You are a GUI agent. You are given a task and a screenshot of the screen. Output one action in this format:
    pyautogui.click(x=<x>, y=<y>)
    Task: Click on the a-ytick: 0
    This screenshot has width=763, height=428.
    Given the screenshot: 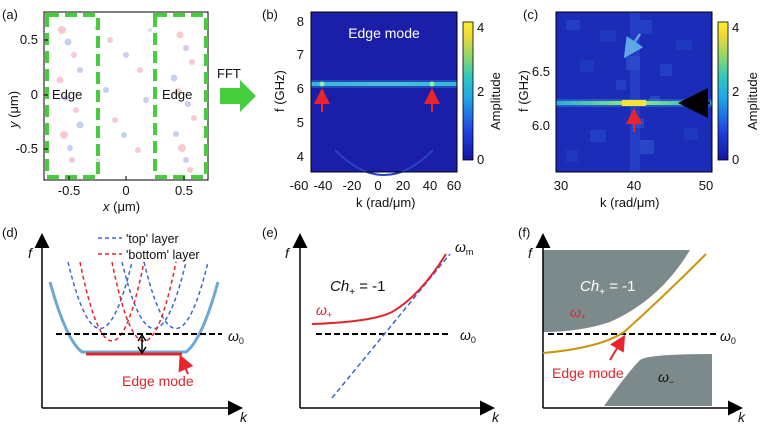 What is the action you would take?
    pyautogui.click(x=34, y=94)
    